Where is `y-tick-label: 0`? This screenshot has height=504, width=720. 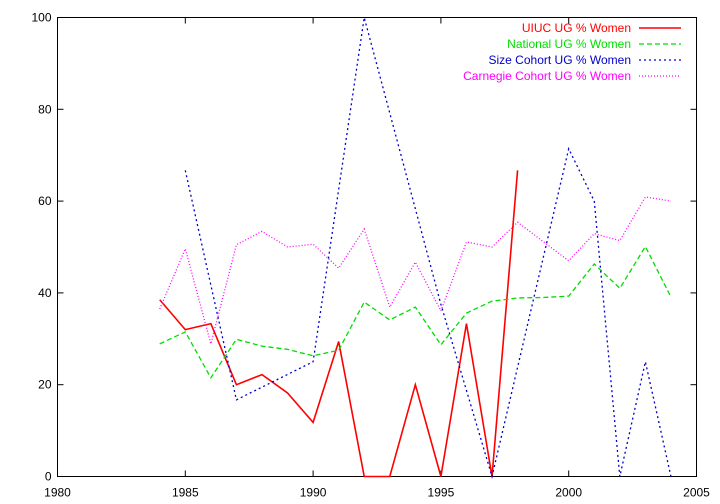 y-tick-label: 0 is located at coordinates (48, 477).